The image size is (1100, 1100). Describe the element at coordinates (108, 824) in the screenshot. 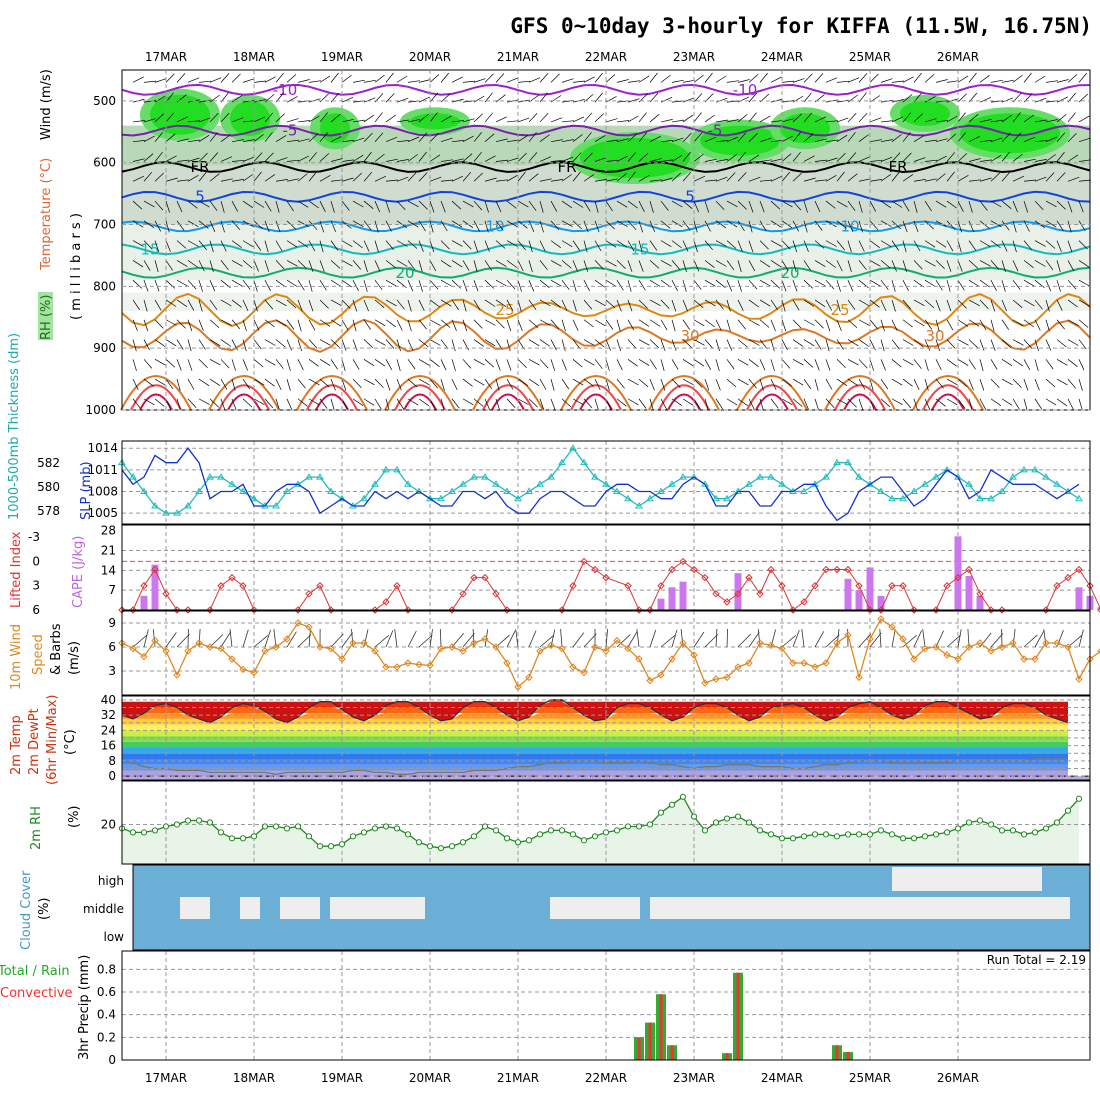

I see `rh-tick-label: 20` at that location.